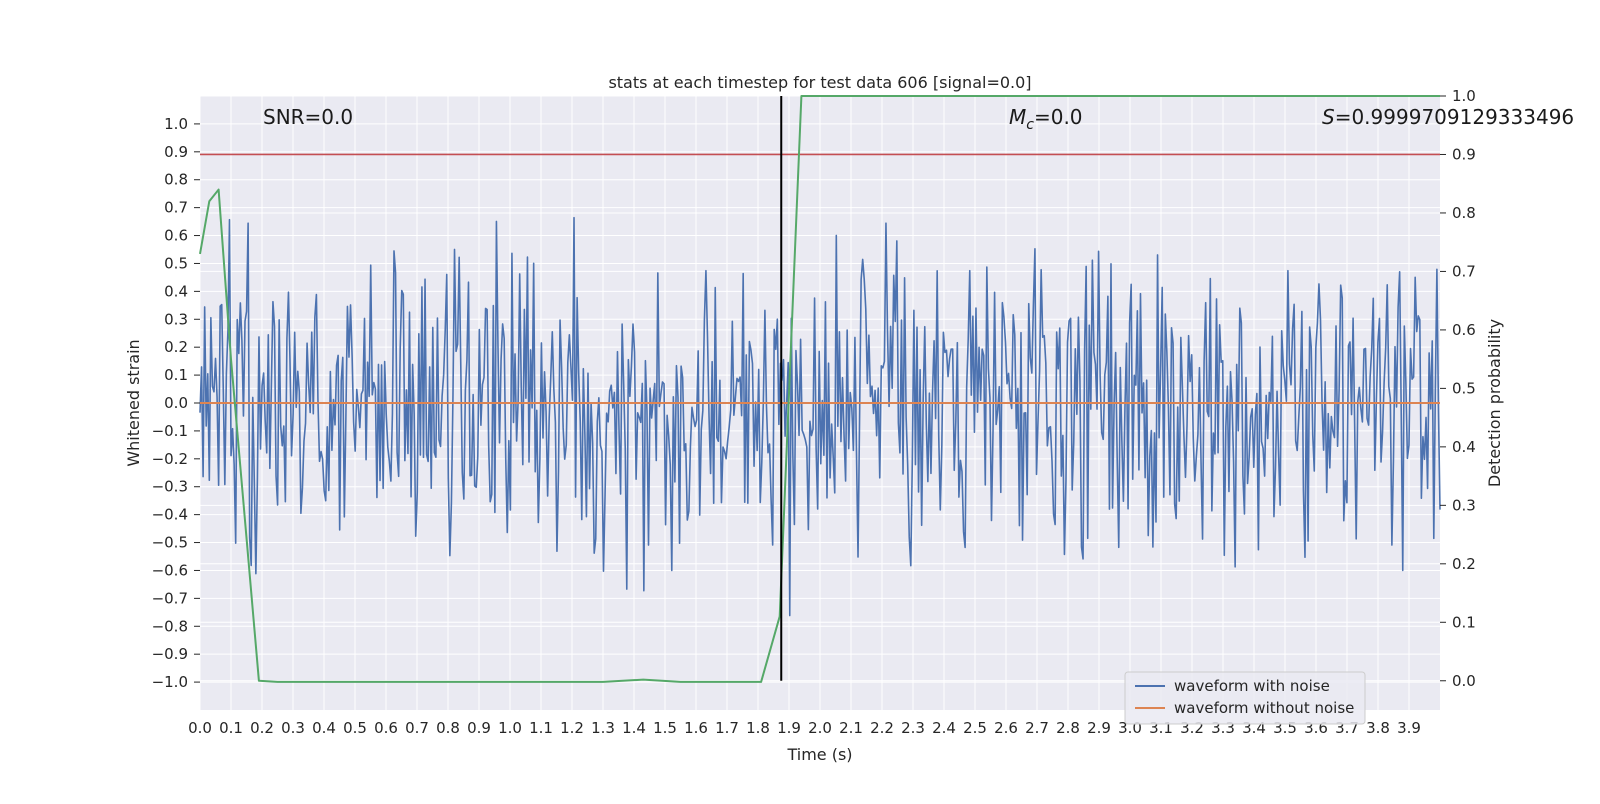 This screenshot has width=1600, height=804. What do you see at coordinates (231, 728) in the screenshot?
I see `x-tick-label: 0.1` at bounding box center [231, 728].